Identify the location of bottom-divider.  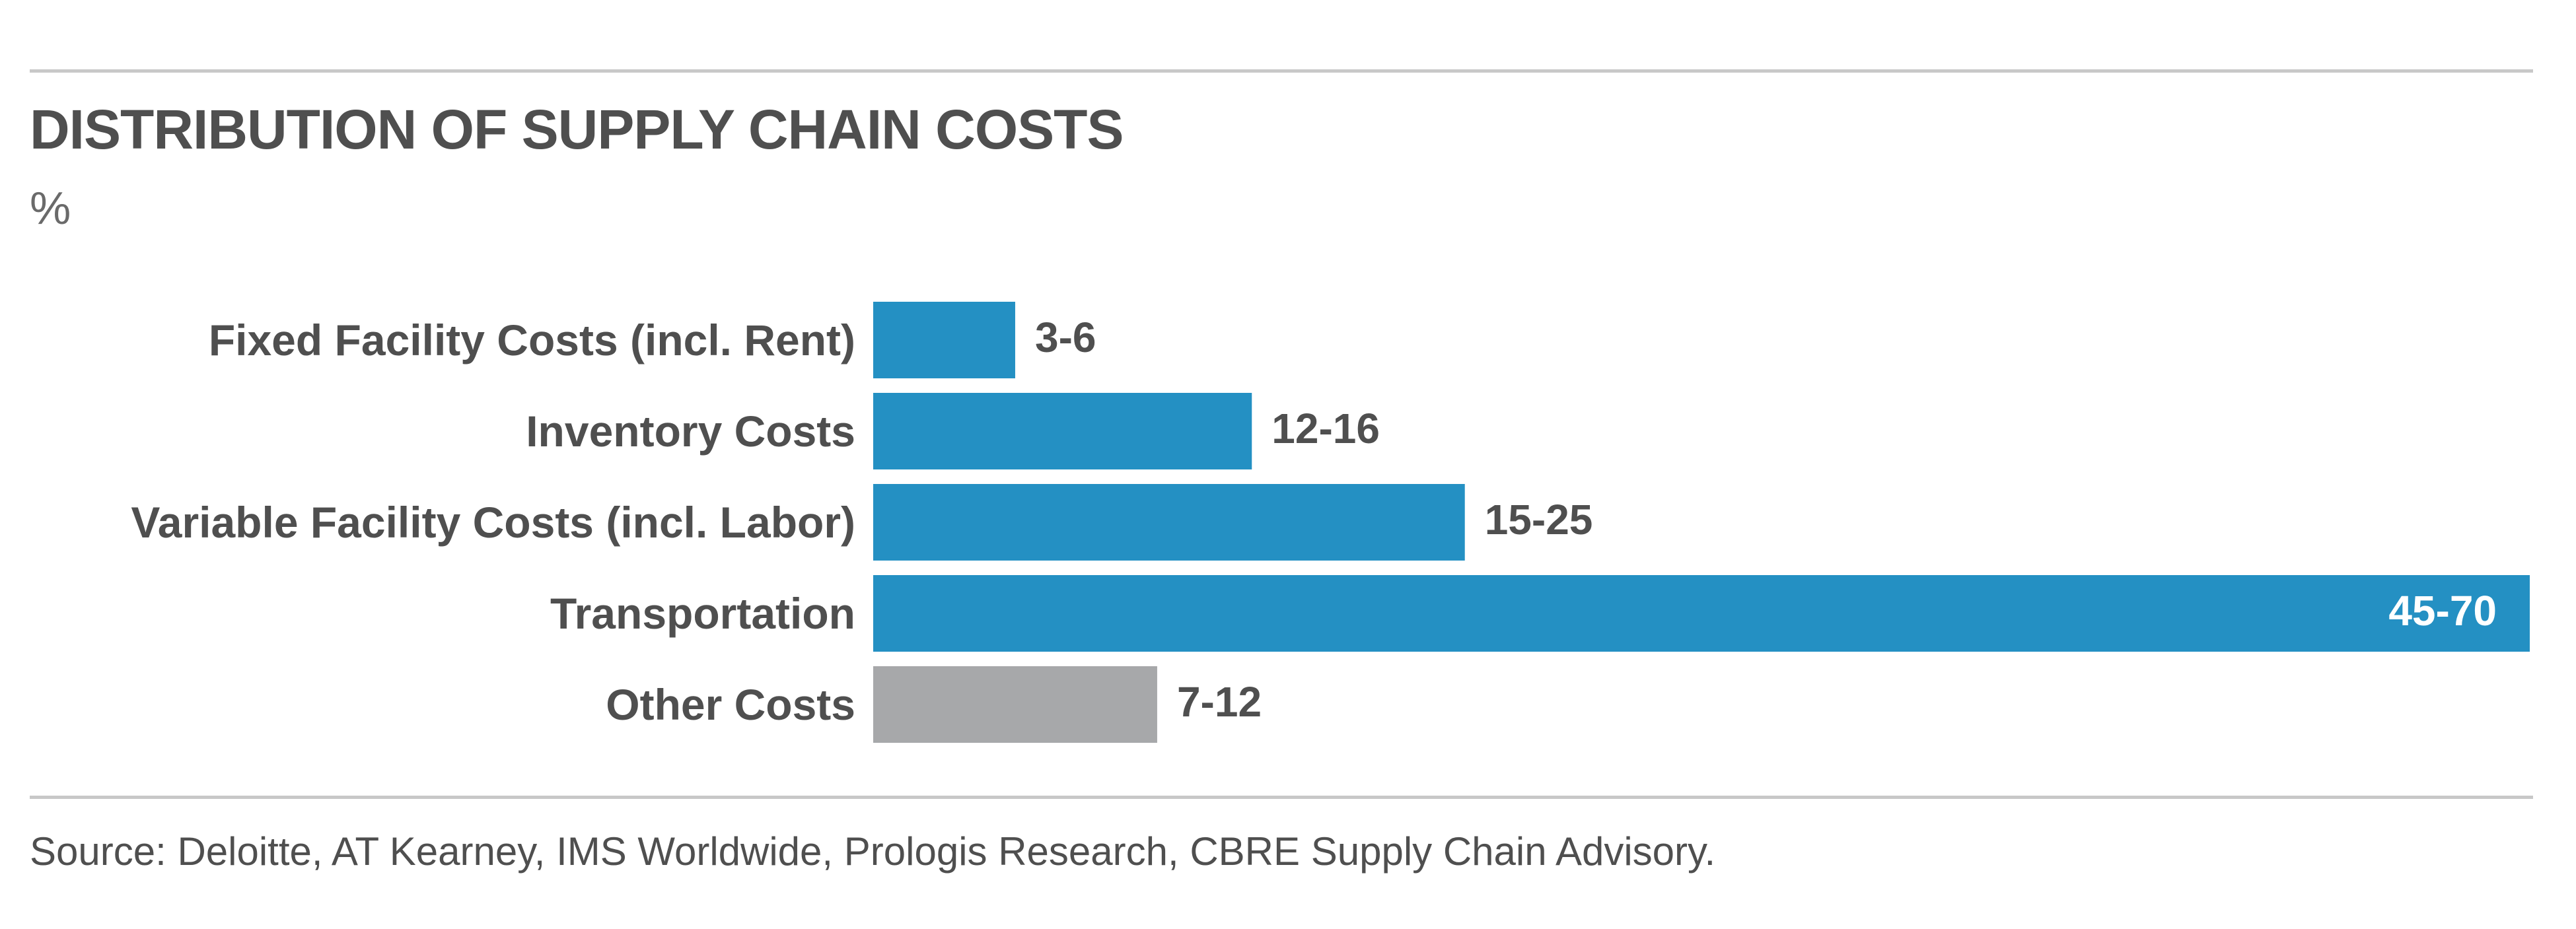
(1281, 797).